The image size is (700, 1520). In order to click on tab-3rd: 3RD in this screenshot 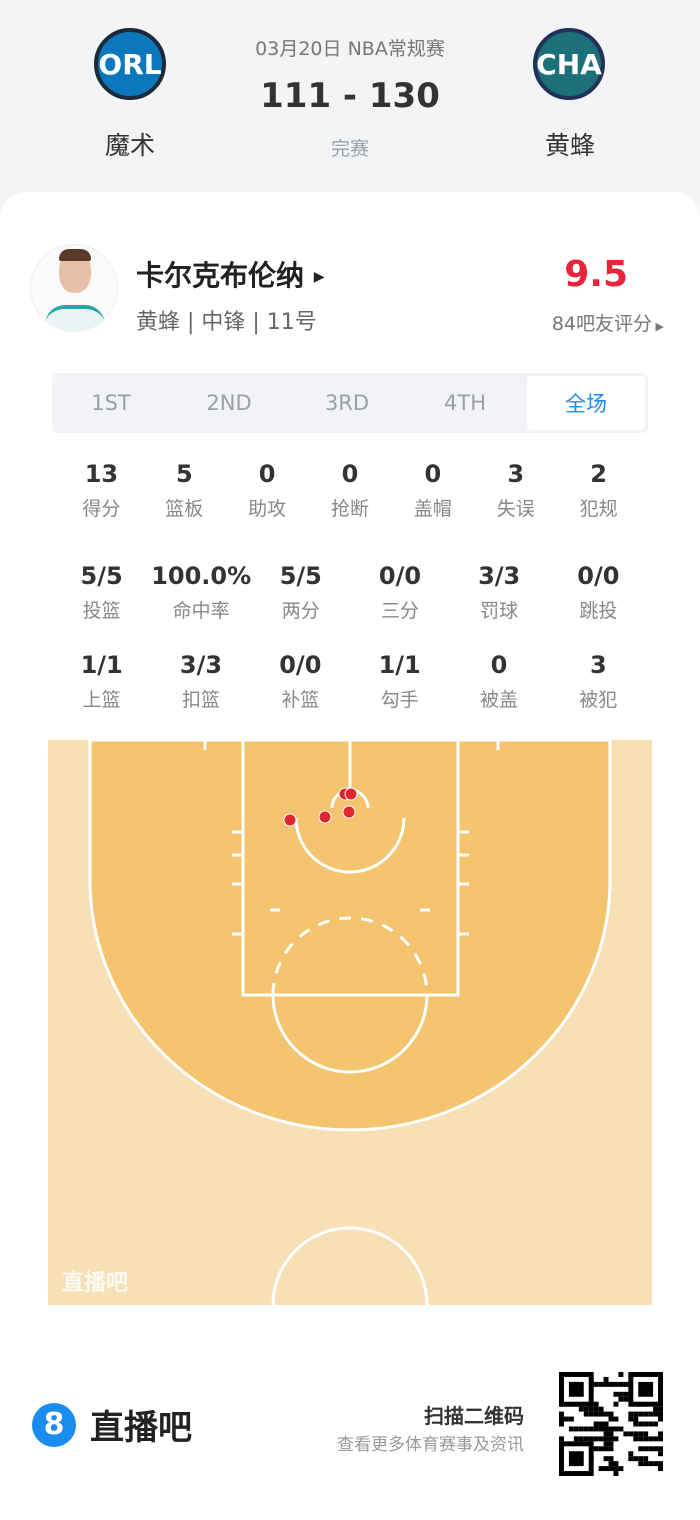, I will do `click(347, 403)`.